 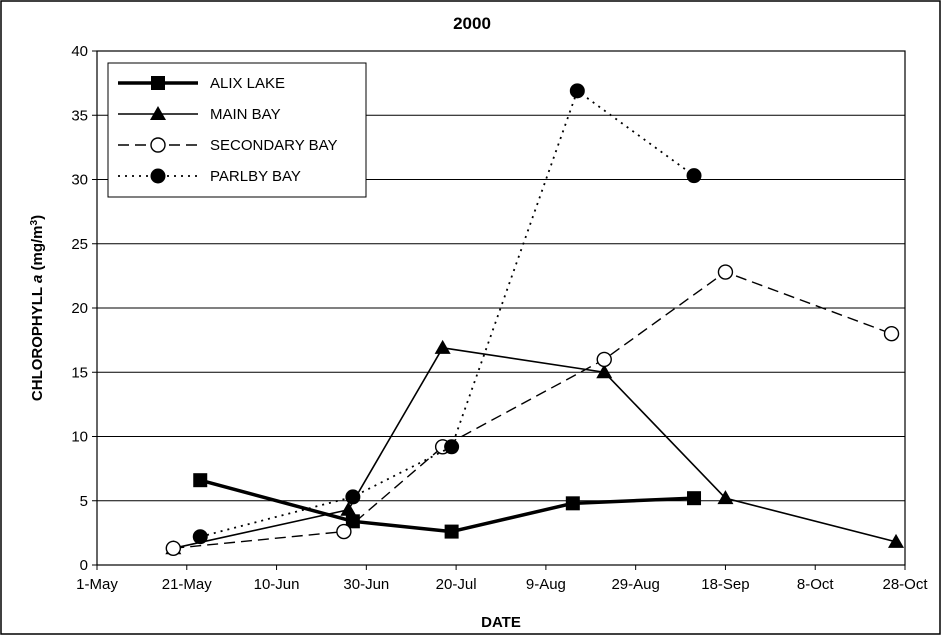 I want to click on x-tick-label: 18-Sep, so click(x=725, y=584).